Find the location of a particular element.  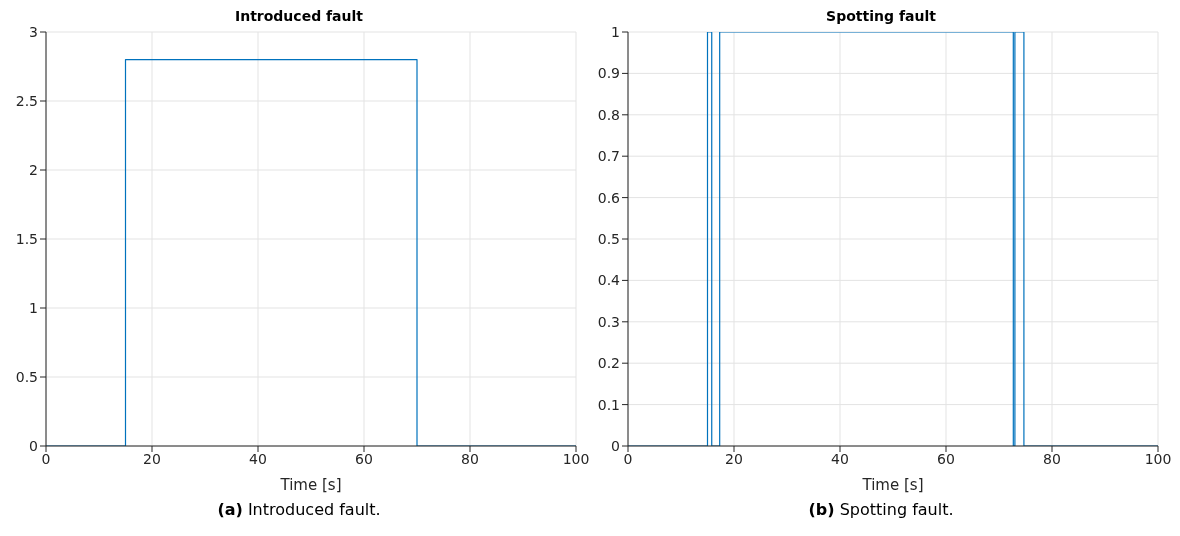

text: (a) Introduced fault. is located at coordinates (299, 509).